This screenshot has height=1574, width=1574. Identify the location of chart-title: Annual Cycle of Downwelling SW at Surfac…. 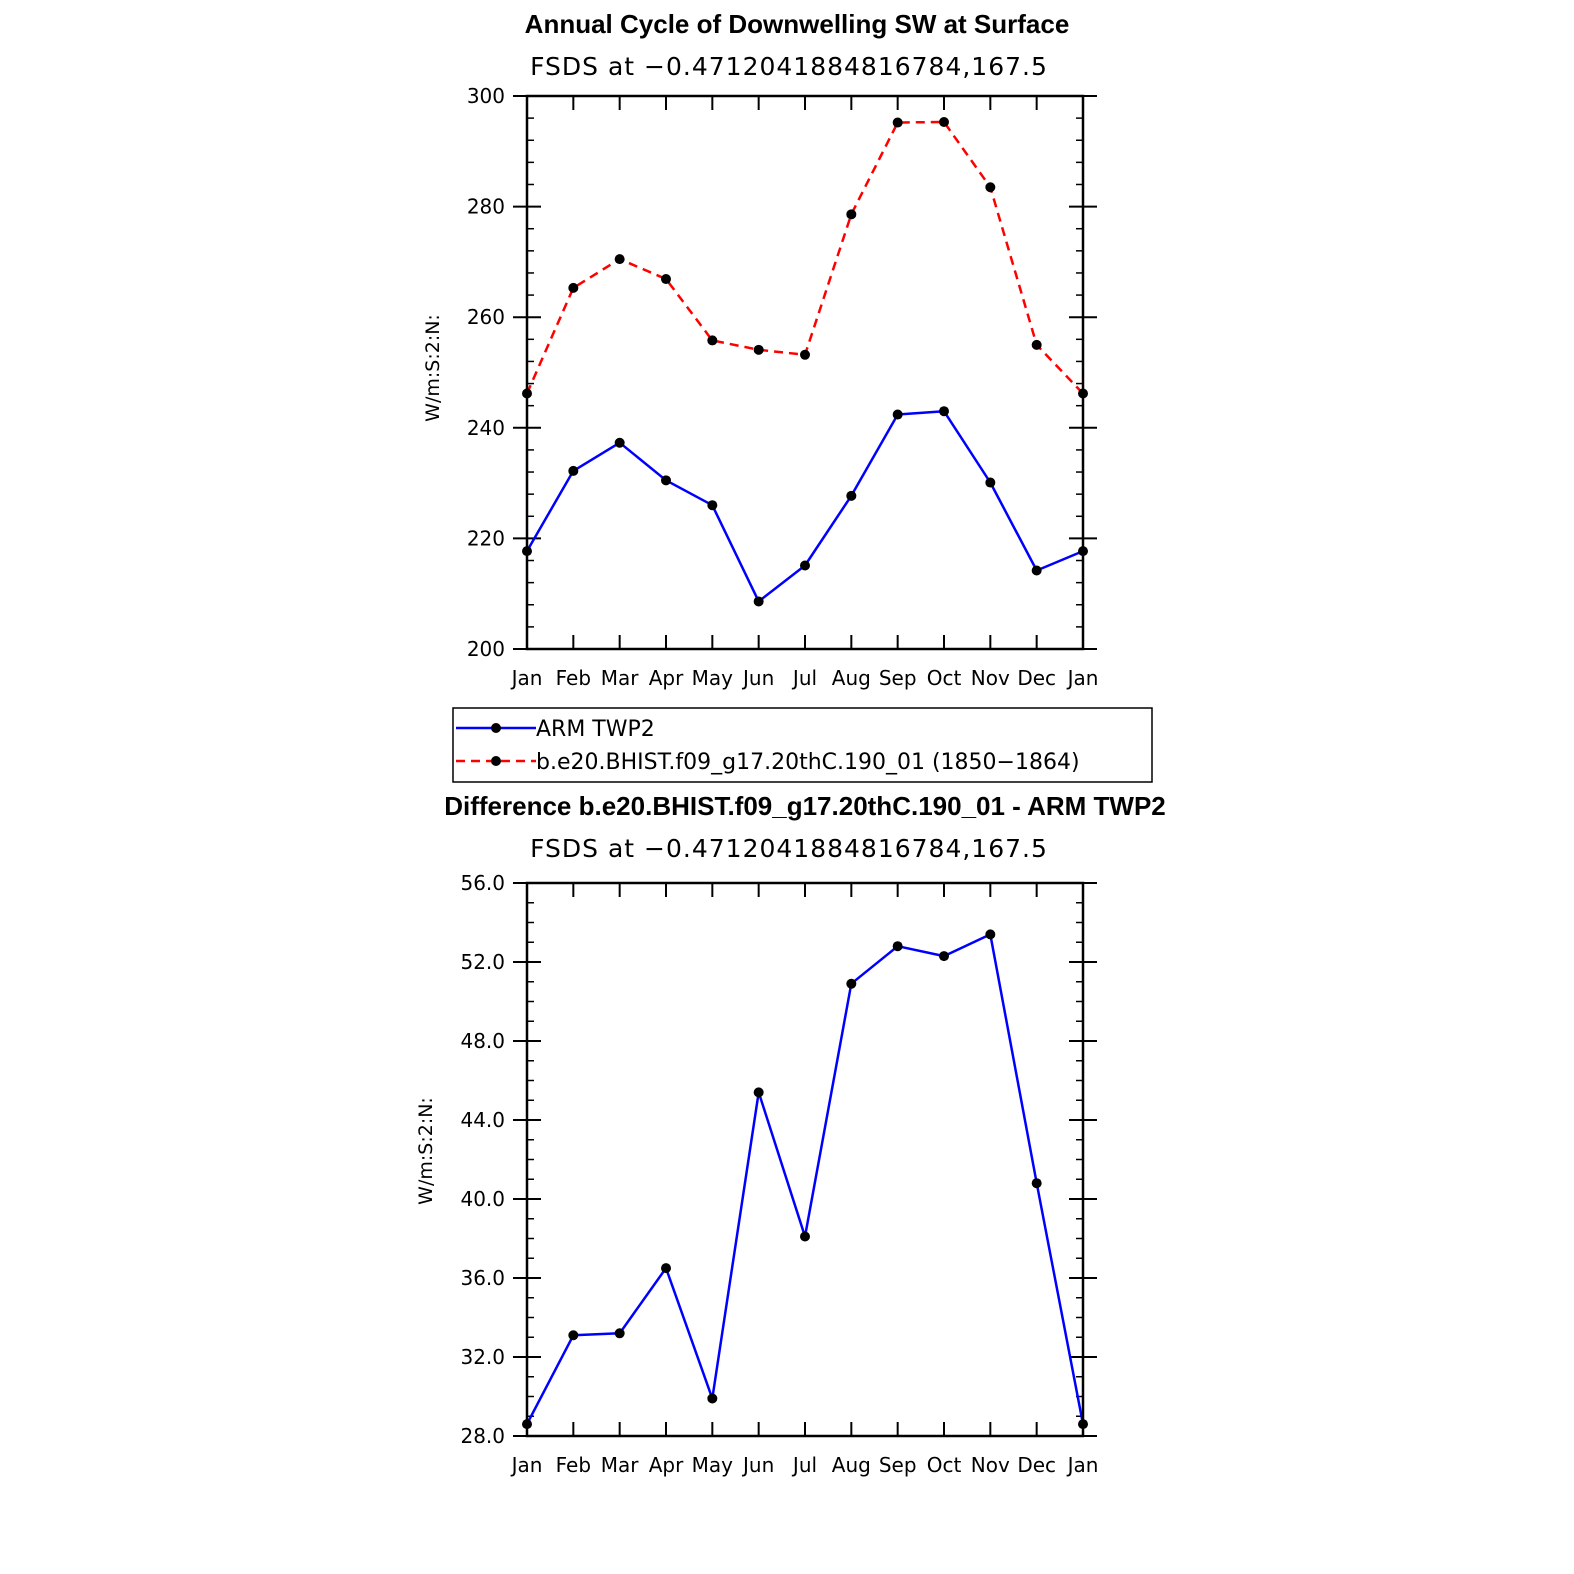
(797, 24).